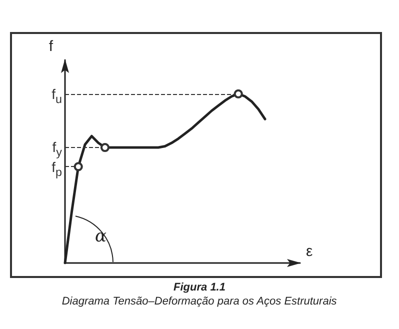 Image resolution: width=399 pixels, height=329 pixels. What do you see at coordinates (101, 236) in the screenshot?
I see `annotation: α` at bounding box center [101, 236].